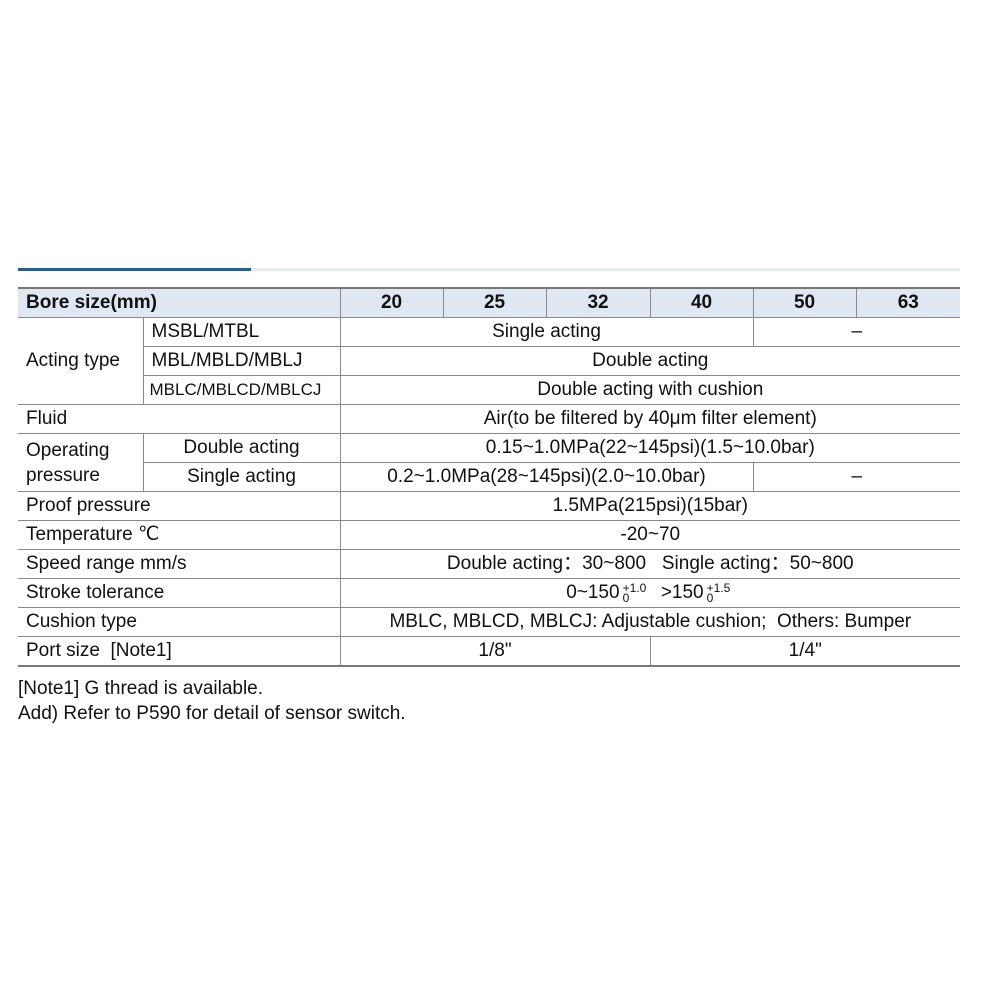  I want to click on bore-20: 20, so click(391, 302).